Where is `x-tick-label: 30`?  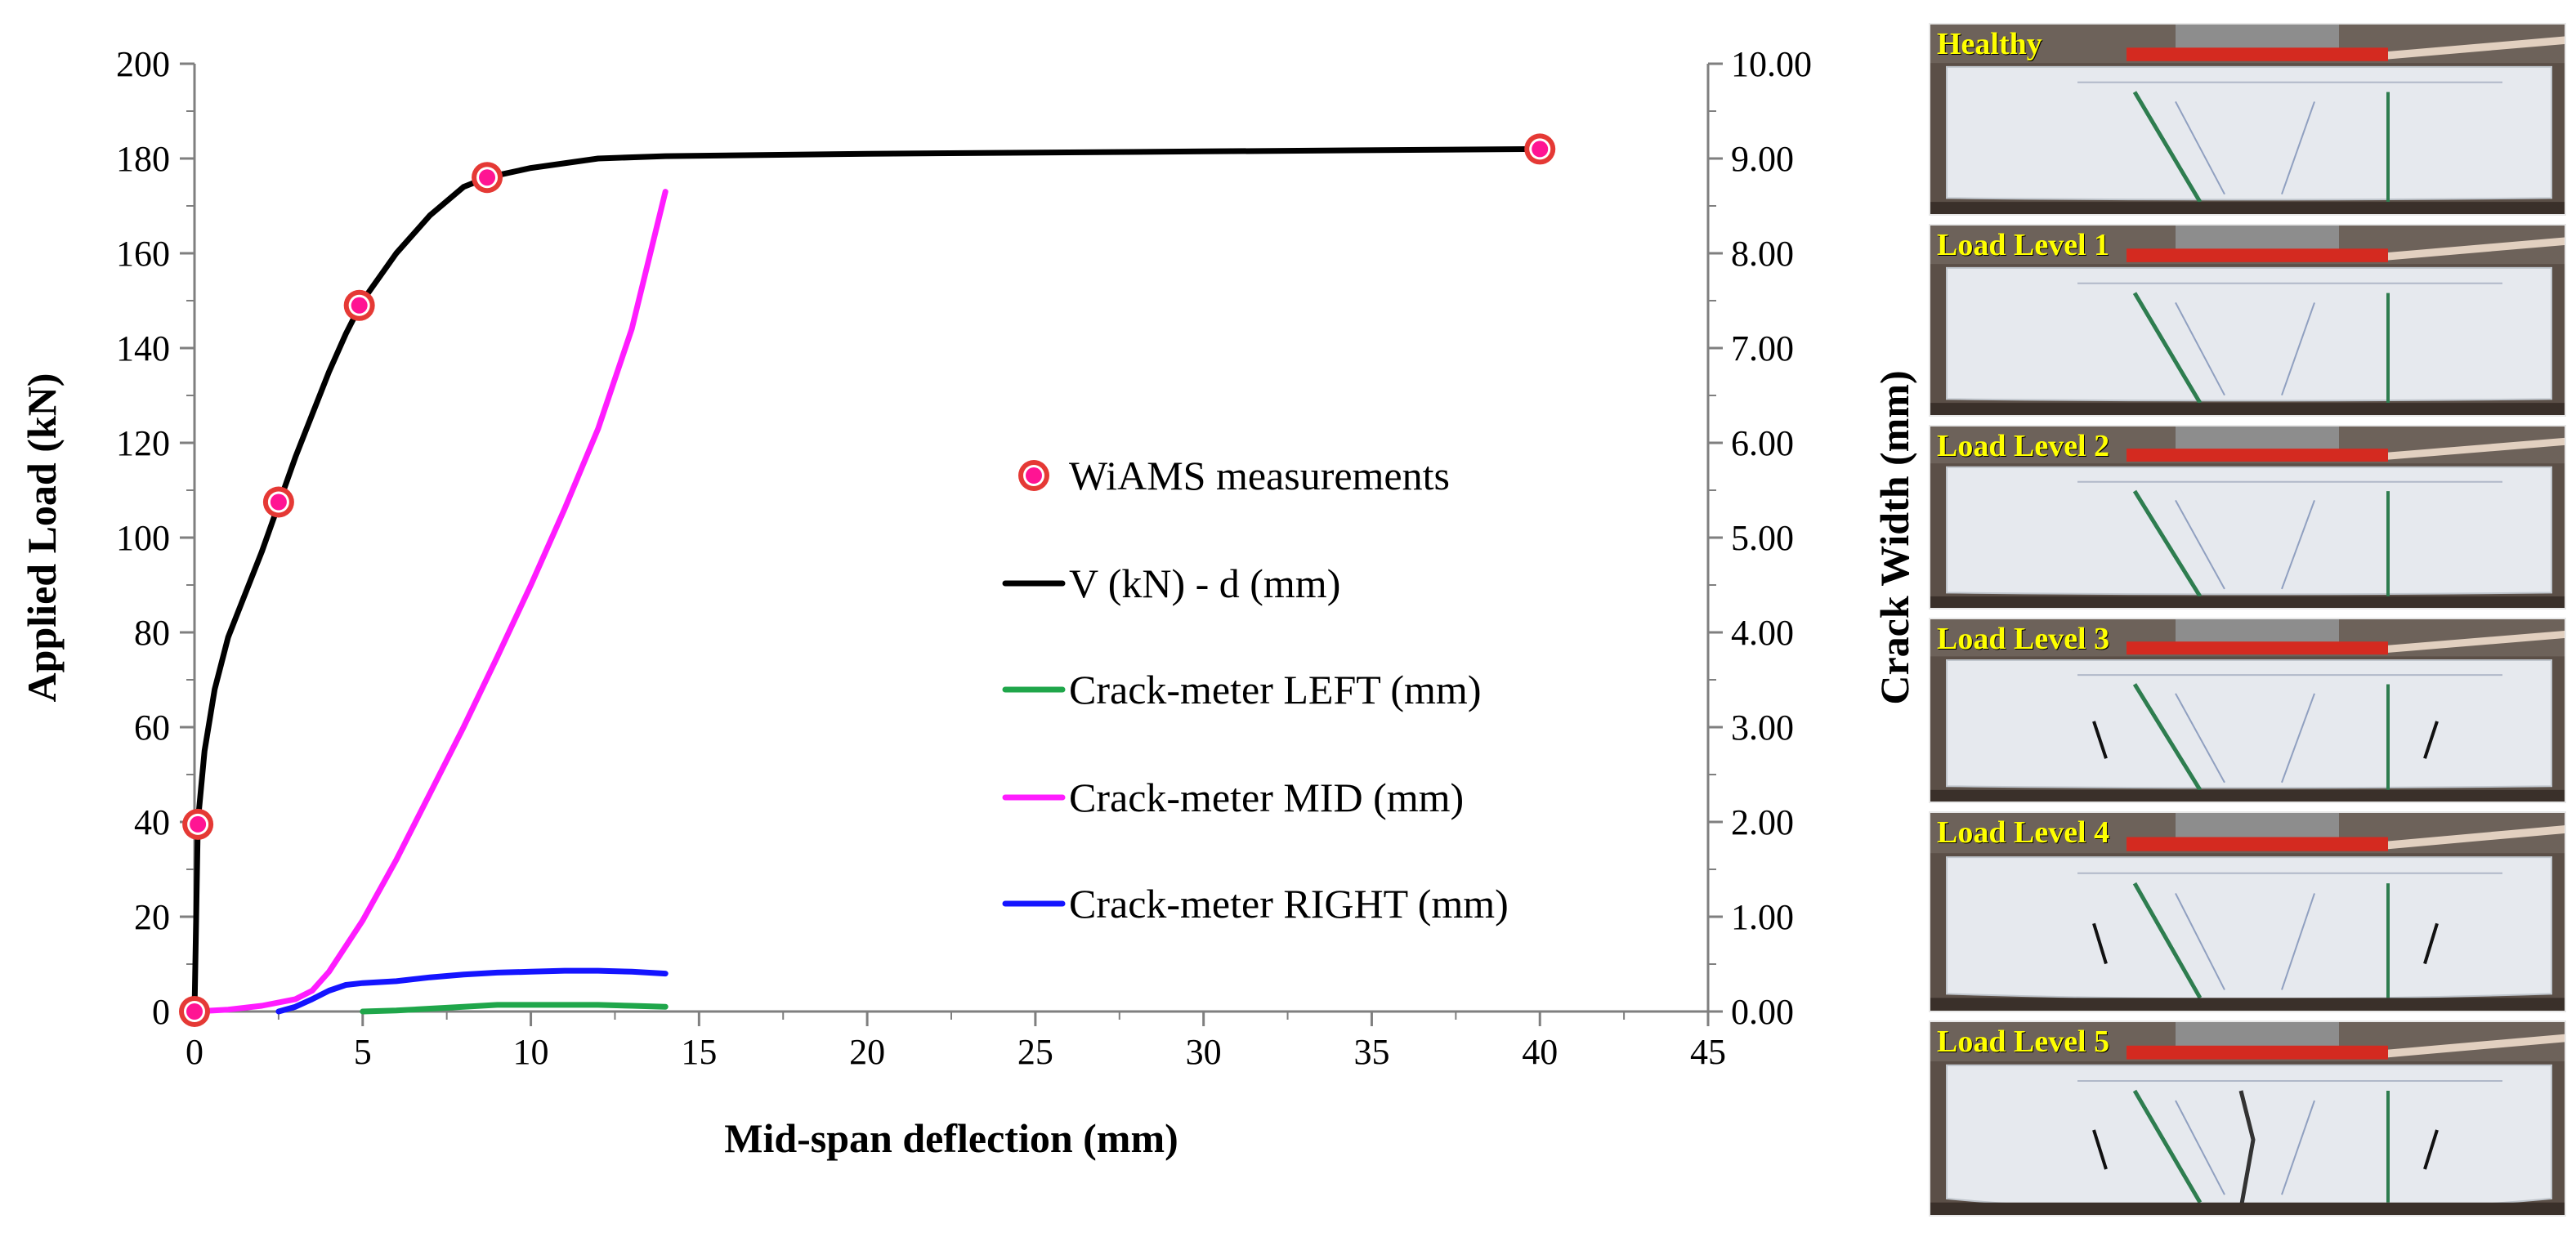
x-tick-label: 30 is located at coordinates (1204, 1052).